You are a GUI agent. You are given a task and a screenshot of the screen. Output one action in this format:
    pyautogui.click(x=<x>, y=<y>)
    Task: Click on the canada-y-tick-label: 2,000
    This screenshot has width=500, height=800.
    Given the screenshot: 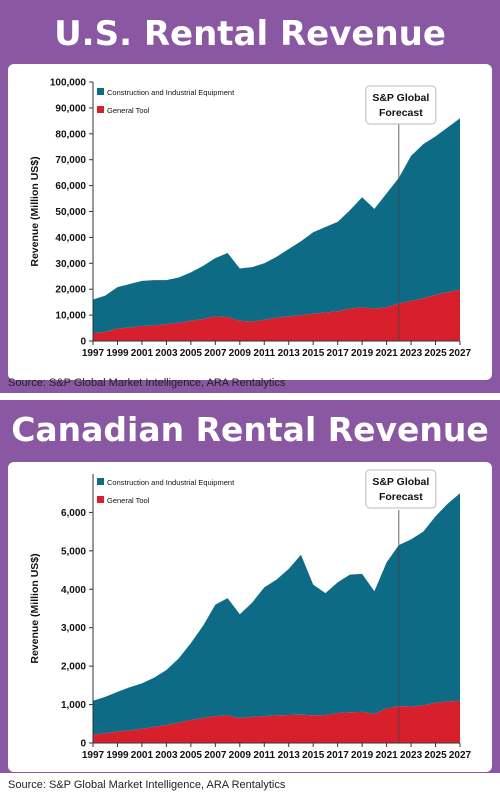 What is the action you would take?
    pyautogui.click(x=73, y=667)
    